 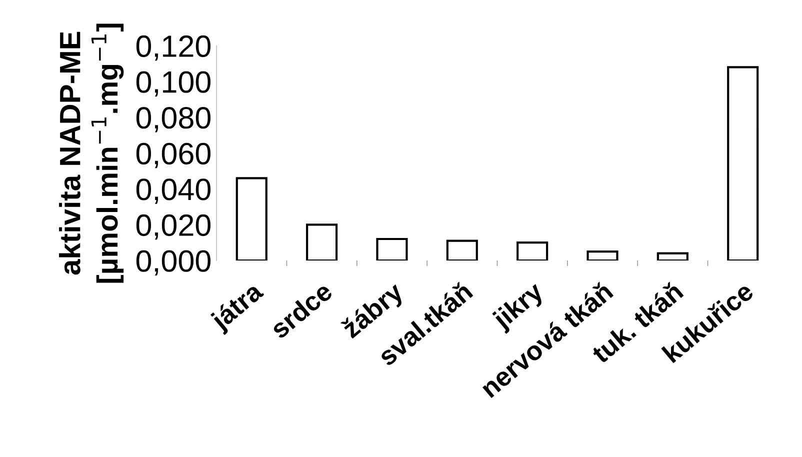 What do you see at coordinates (173, 263) in the screenshot?
I see `y-tick-label: 0,000` at bounding box center [173, 263].